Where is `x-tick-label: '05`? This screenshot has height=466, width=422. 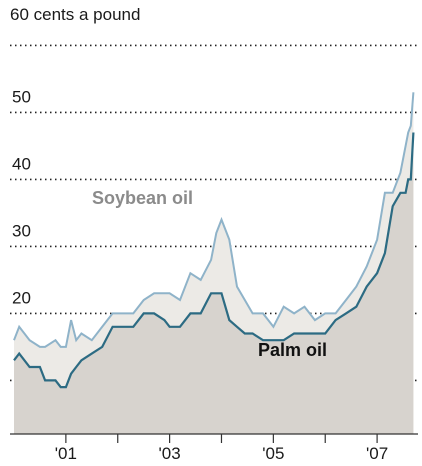
x-tick-label: '05 is located at coordinates (273, 453).